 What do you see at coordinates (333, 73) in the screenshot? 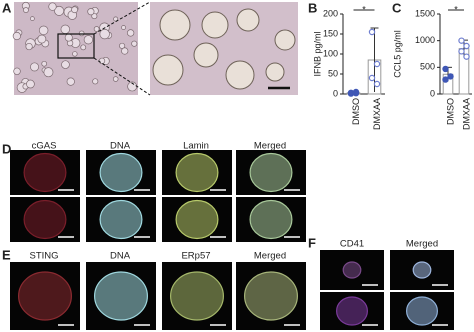
I see `y-tick-label: 50` at bounding box center [333, 73].